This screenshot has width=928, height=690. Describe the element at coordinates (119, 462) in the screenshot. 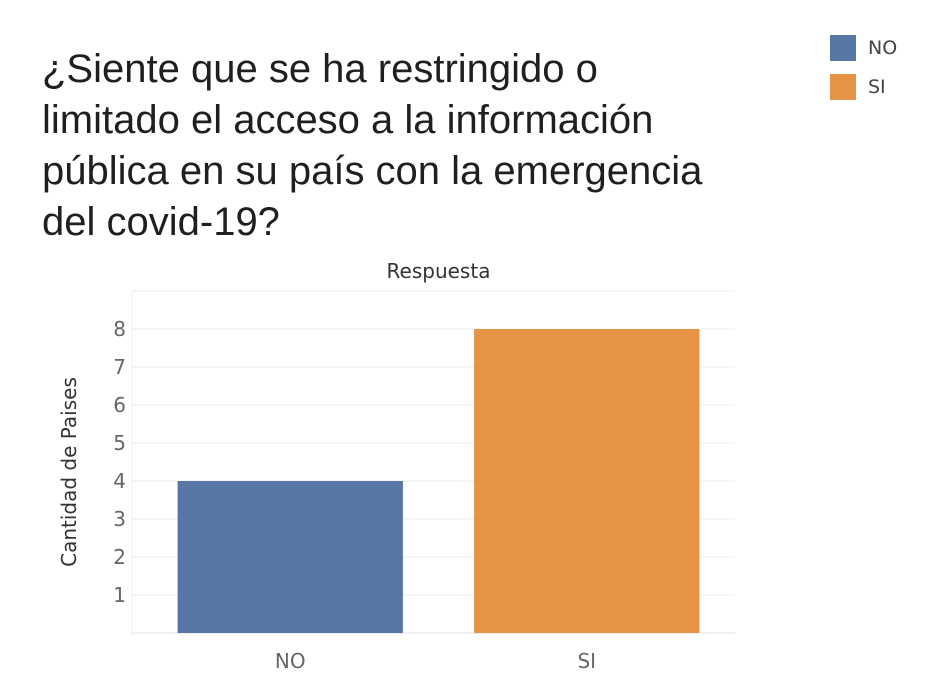

I see `y-axis-ticks: 1 2 3 4 5 6 7 8` at that location.